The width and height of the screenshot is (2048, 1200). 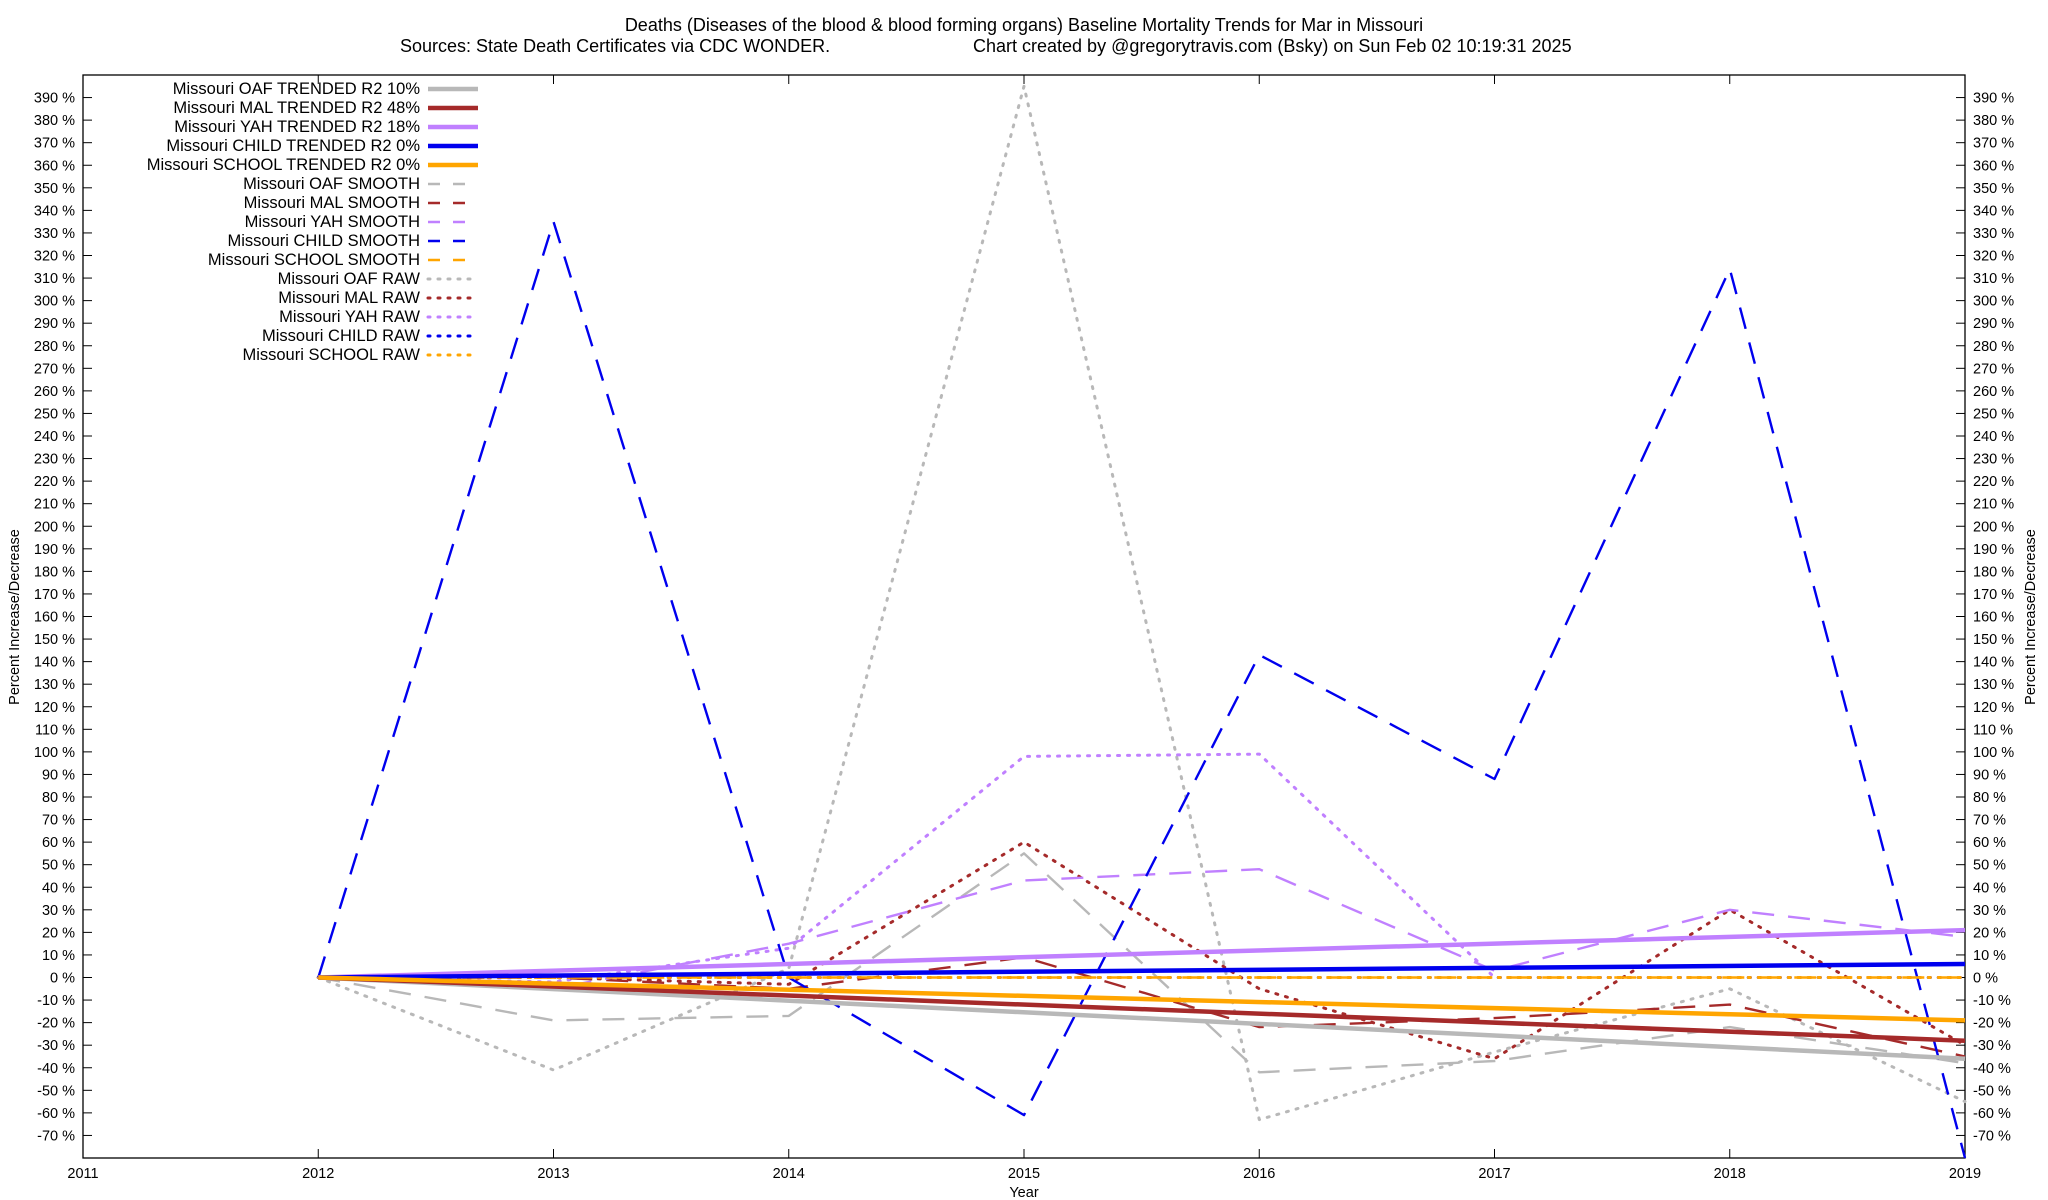 I want to click on legend-label-2: Missouri MAL TRENDED R2 48%, so click(x=296, y=108).